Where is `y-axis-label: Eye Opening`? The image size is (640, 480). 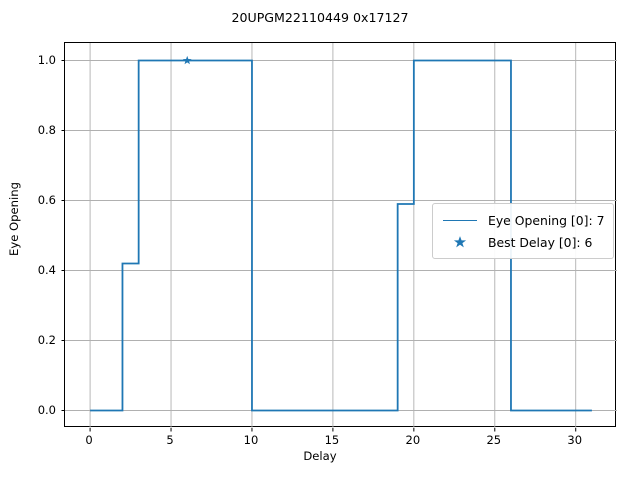
y-axis-label: Eye Opening is located at coordinates (14, 219).